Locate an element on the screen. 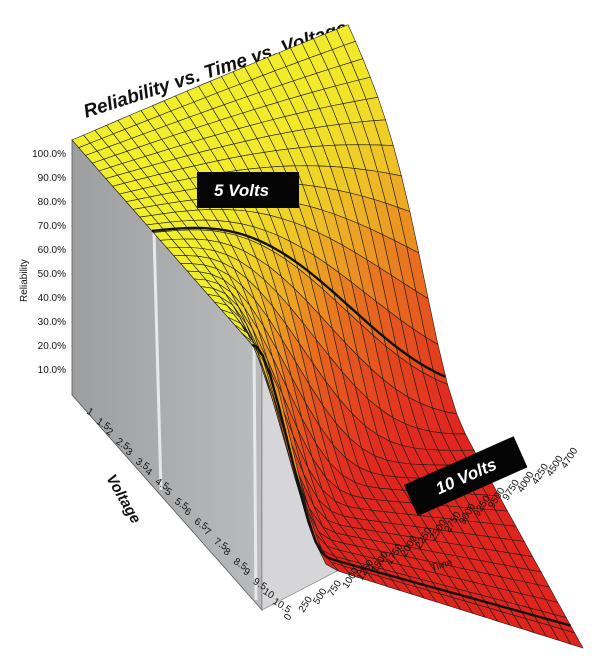 The image size is (600, 663). reliability-tick-label: 50.0% is located at coordinates (52, 274).